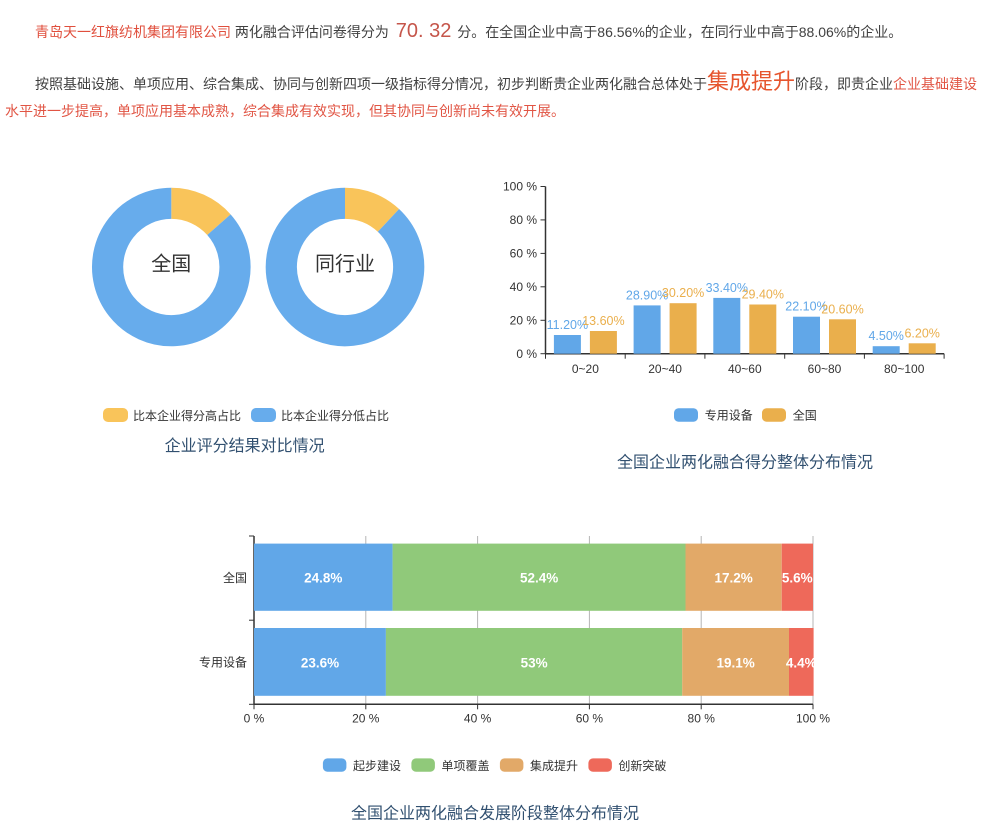 The image size is (995, 829). Describe the element at coordinates (245, 446) in the screenshot. I see `svg-text: 企业评分结果对比情况` at that location.